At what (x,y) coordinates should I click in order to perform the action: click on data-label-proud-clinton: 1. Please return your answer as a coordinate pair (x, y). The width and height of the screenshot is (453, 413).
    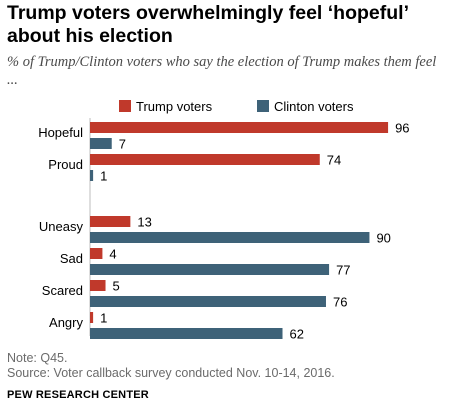
    Looking at the image, I should click on (103, 176).